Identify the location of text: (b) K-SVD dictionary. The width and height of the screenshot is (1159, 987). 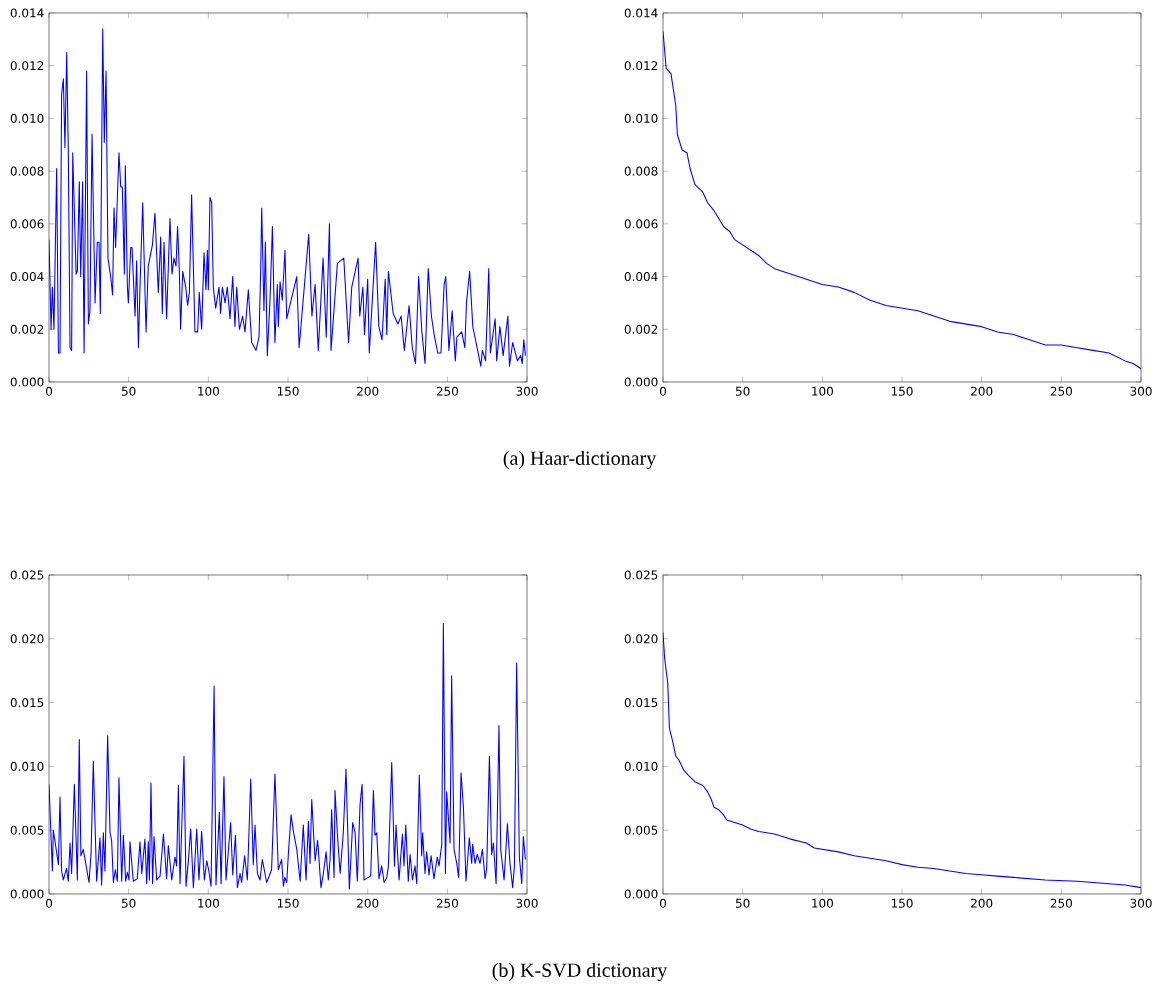
(580, 972).